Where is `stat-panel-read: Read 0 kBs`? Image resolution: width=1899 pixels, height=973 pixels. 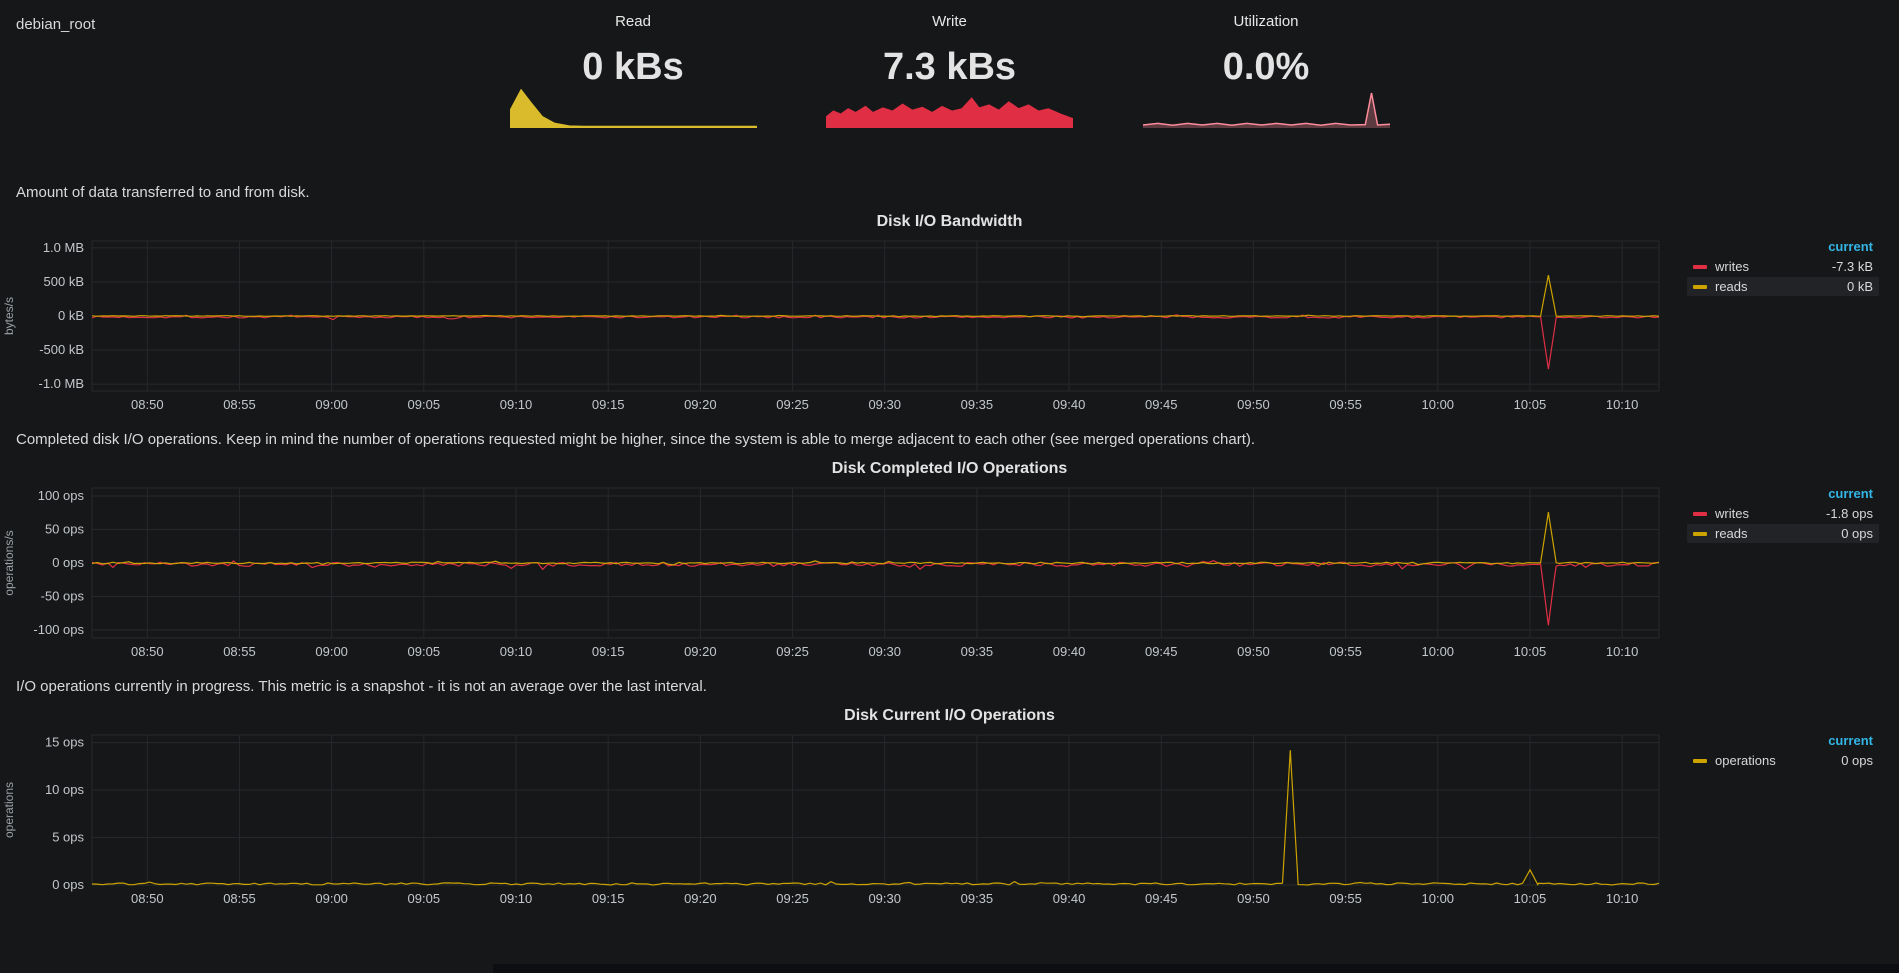
stat-panel-read: Read 0 kBs is located at coordinates (633, 85).